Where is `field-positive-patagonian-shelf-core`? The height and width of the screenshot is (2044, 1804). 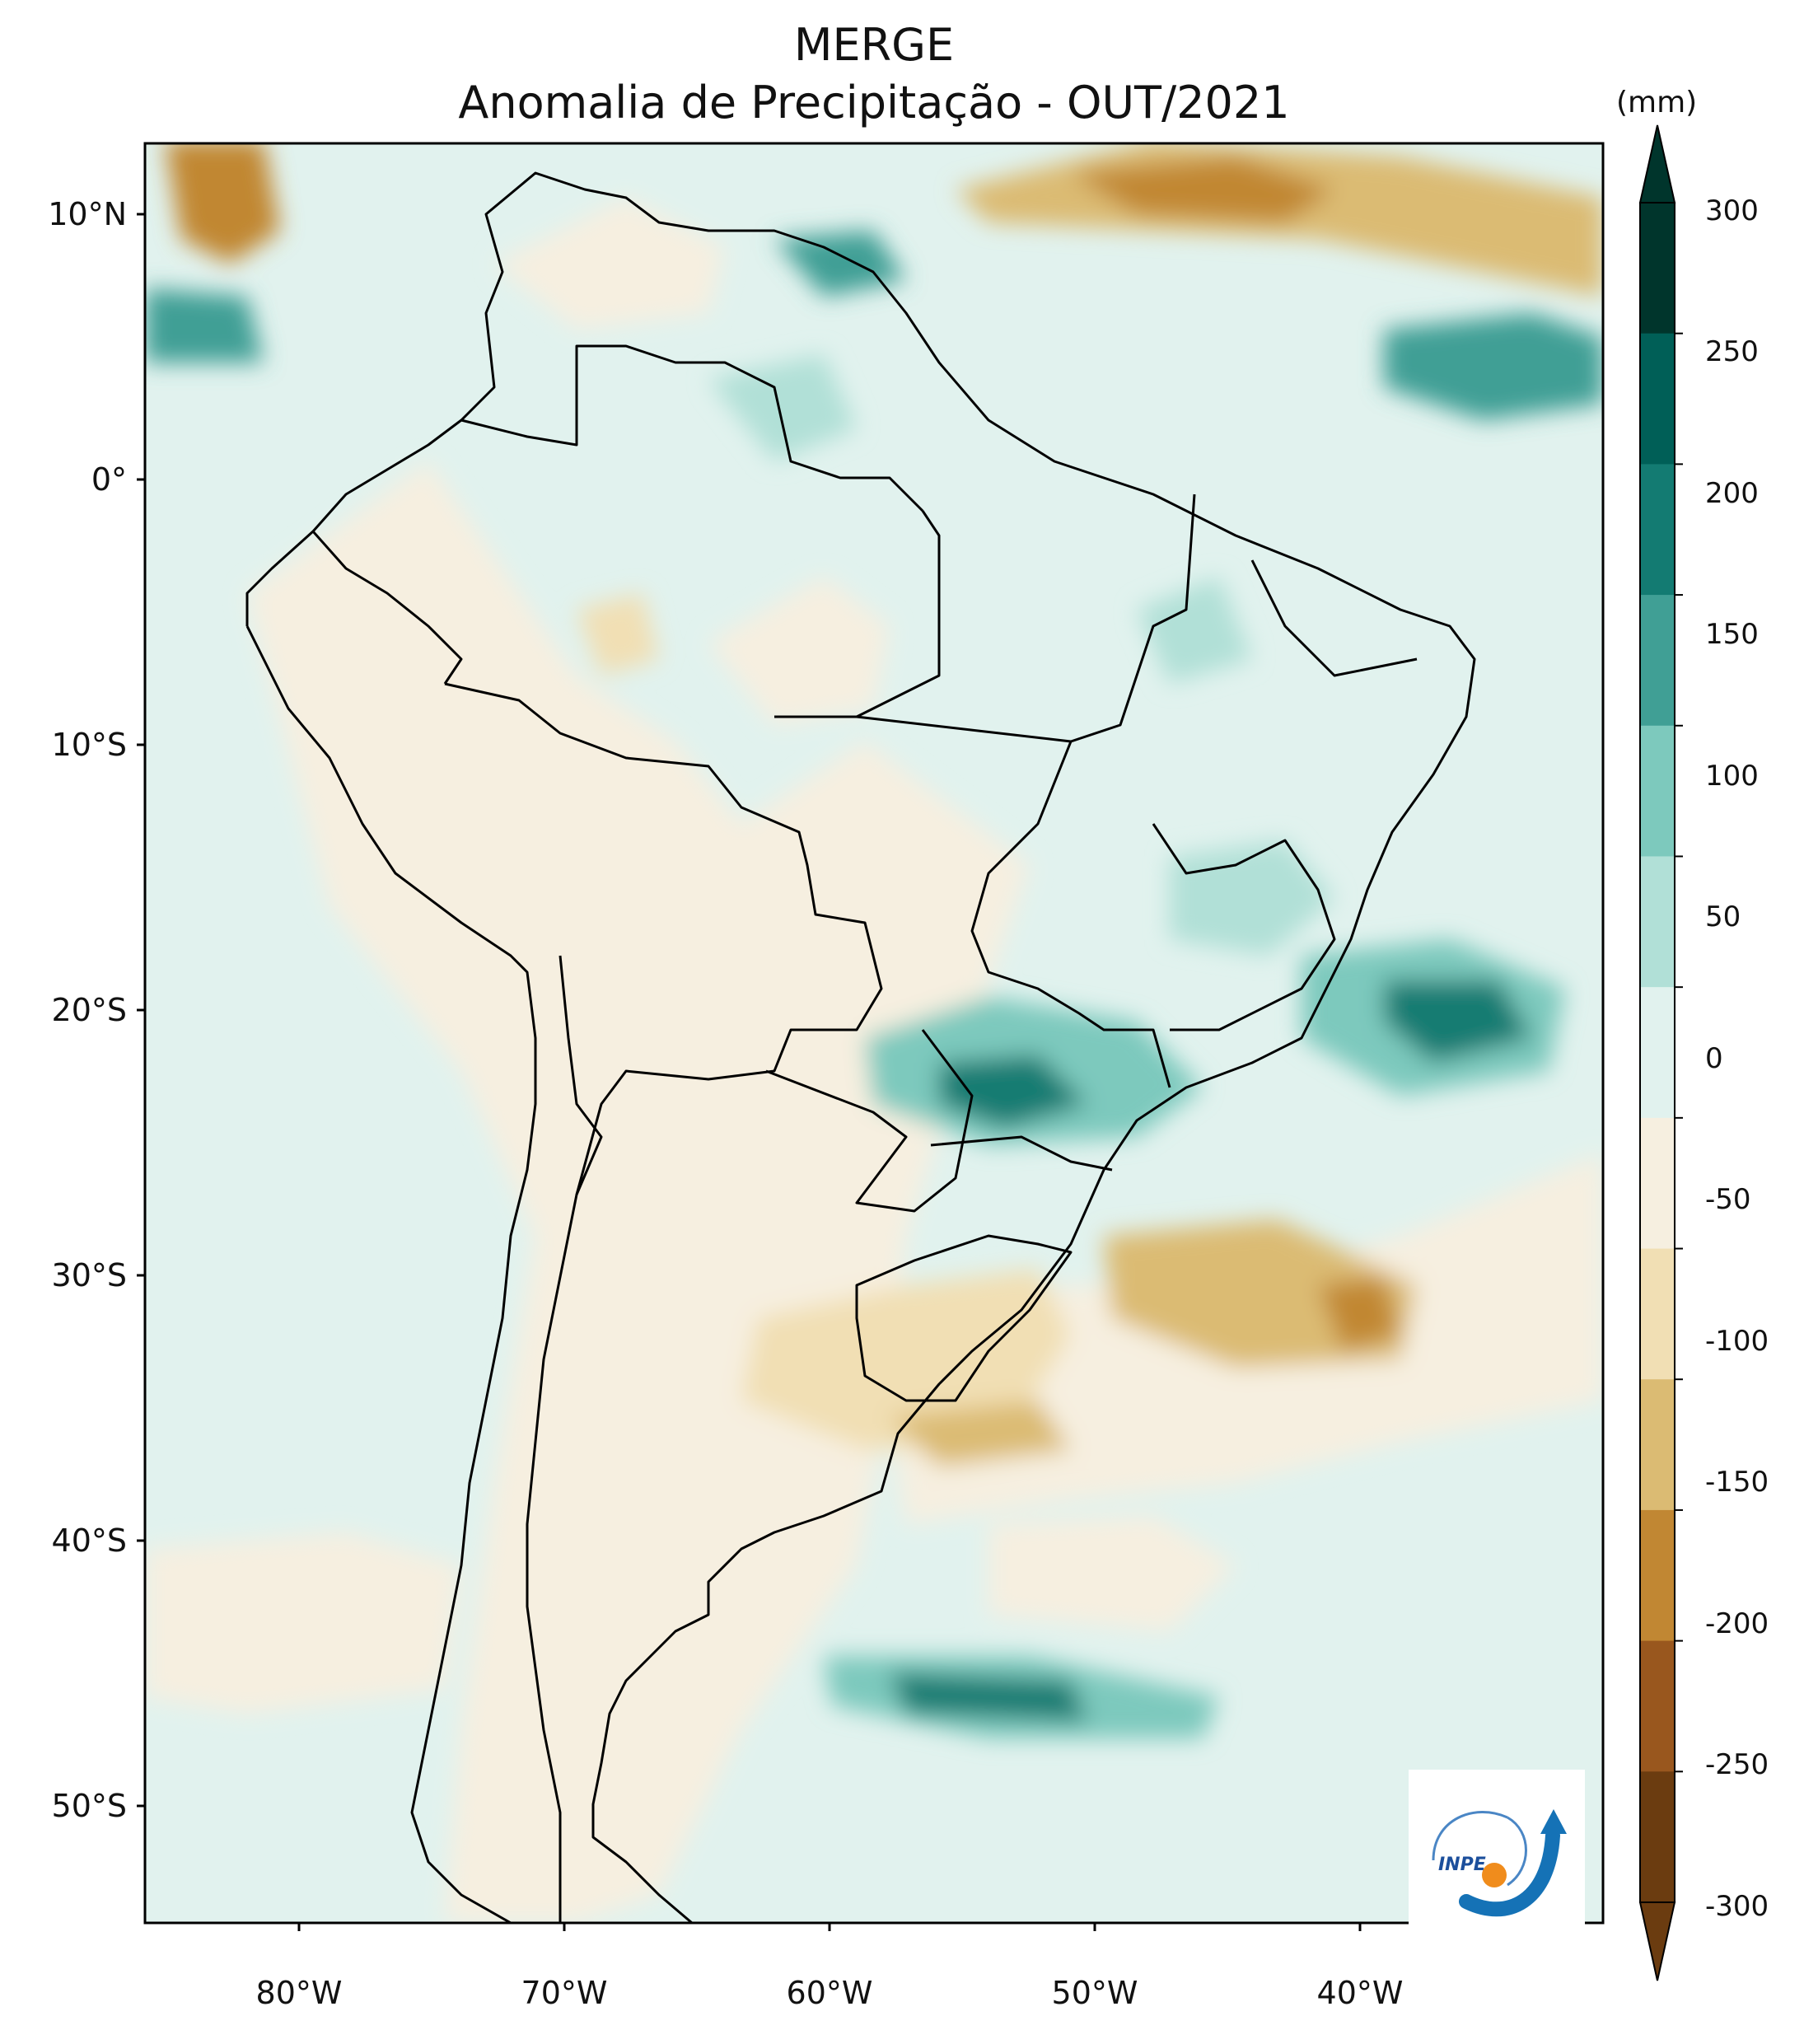
field-positive-patagonian-shelf-core is located at coordinates (988, 1697).